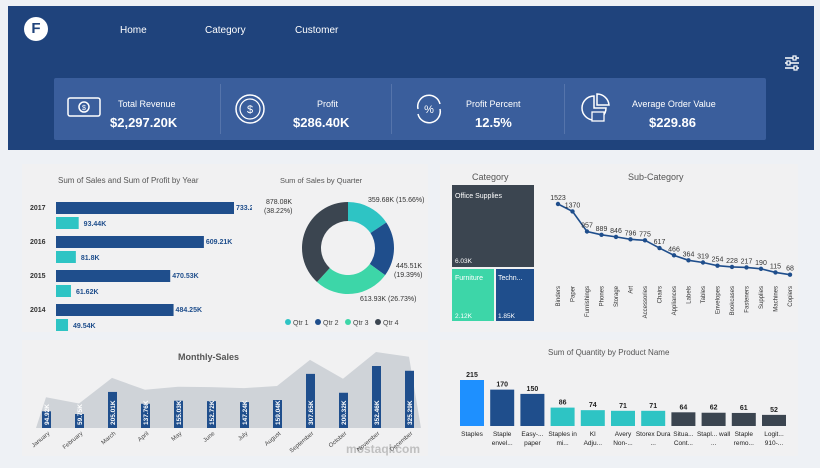 The height and width of the screenshot is (468, 820). Describe the element at coordinates (660, 242) in the screenshot. I see `subcategory-data-label: 617` at that location.